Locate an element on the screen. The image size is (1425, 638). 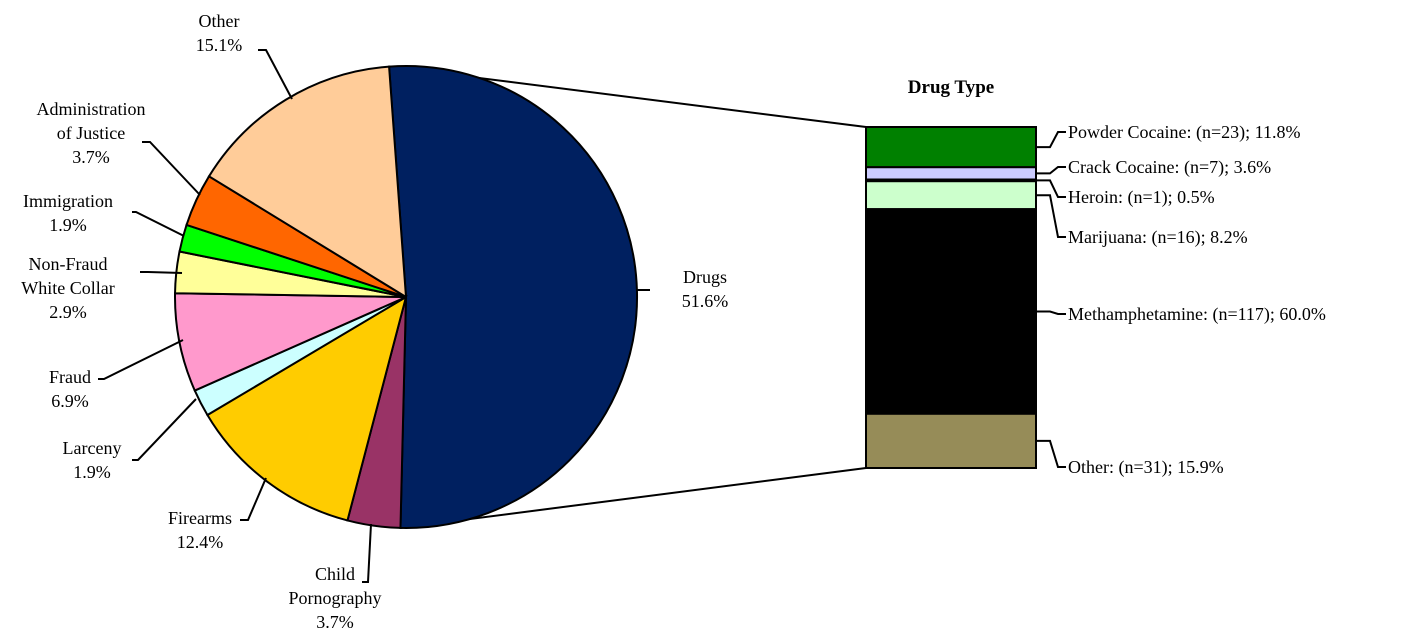
bar-label-heroin: Heroin: (n=1); 0.5% is located at coordinates (1141, 197).